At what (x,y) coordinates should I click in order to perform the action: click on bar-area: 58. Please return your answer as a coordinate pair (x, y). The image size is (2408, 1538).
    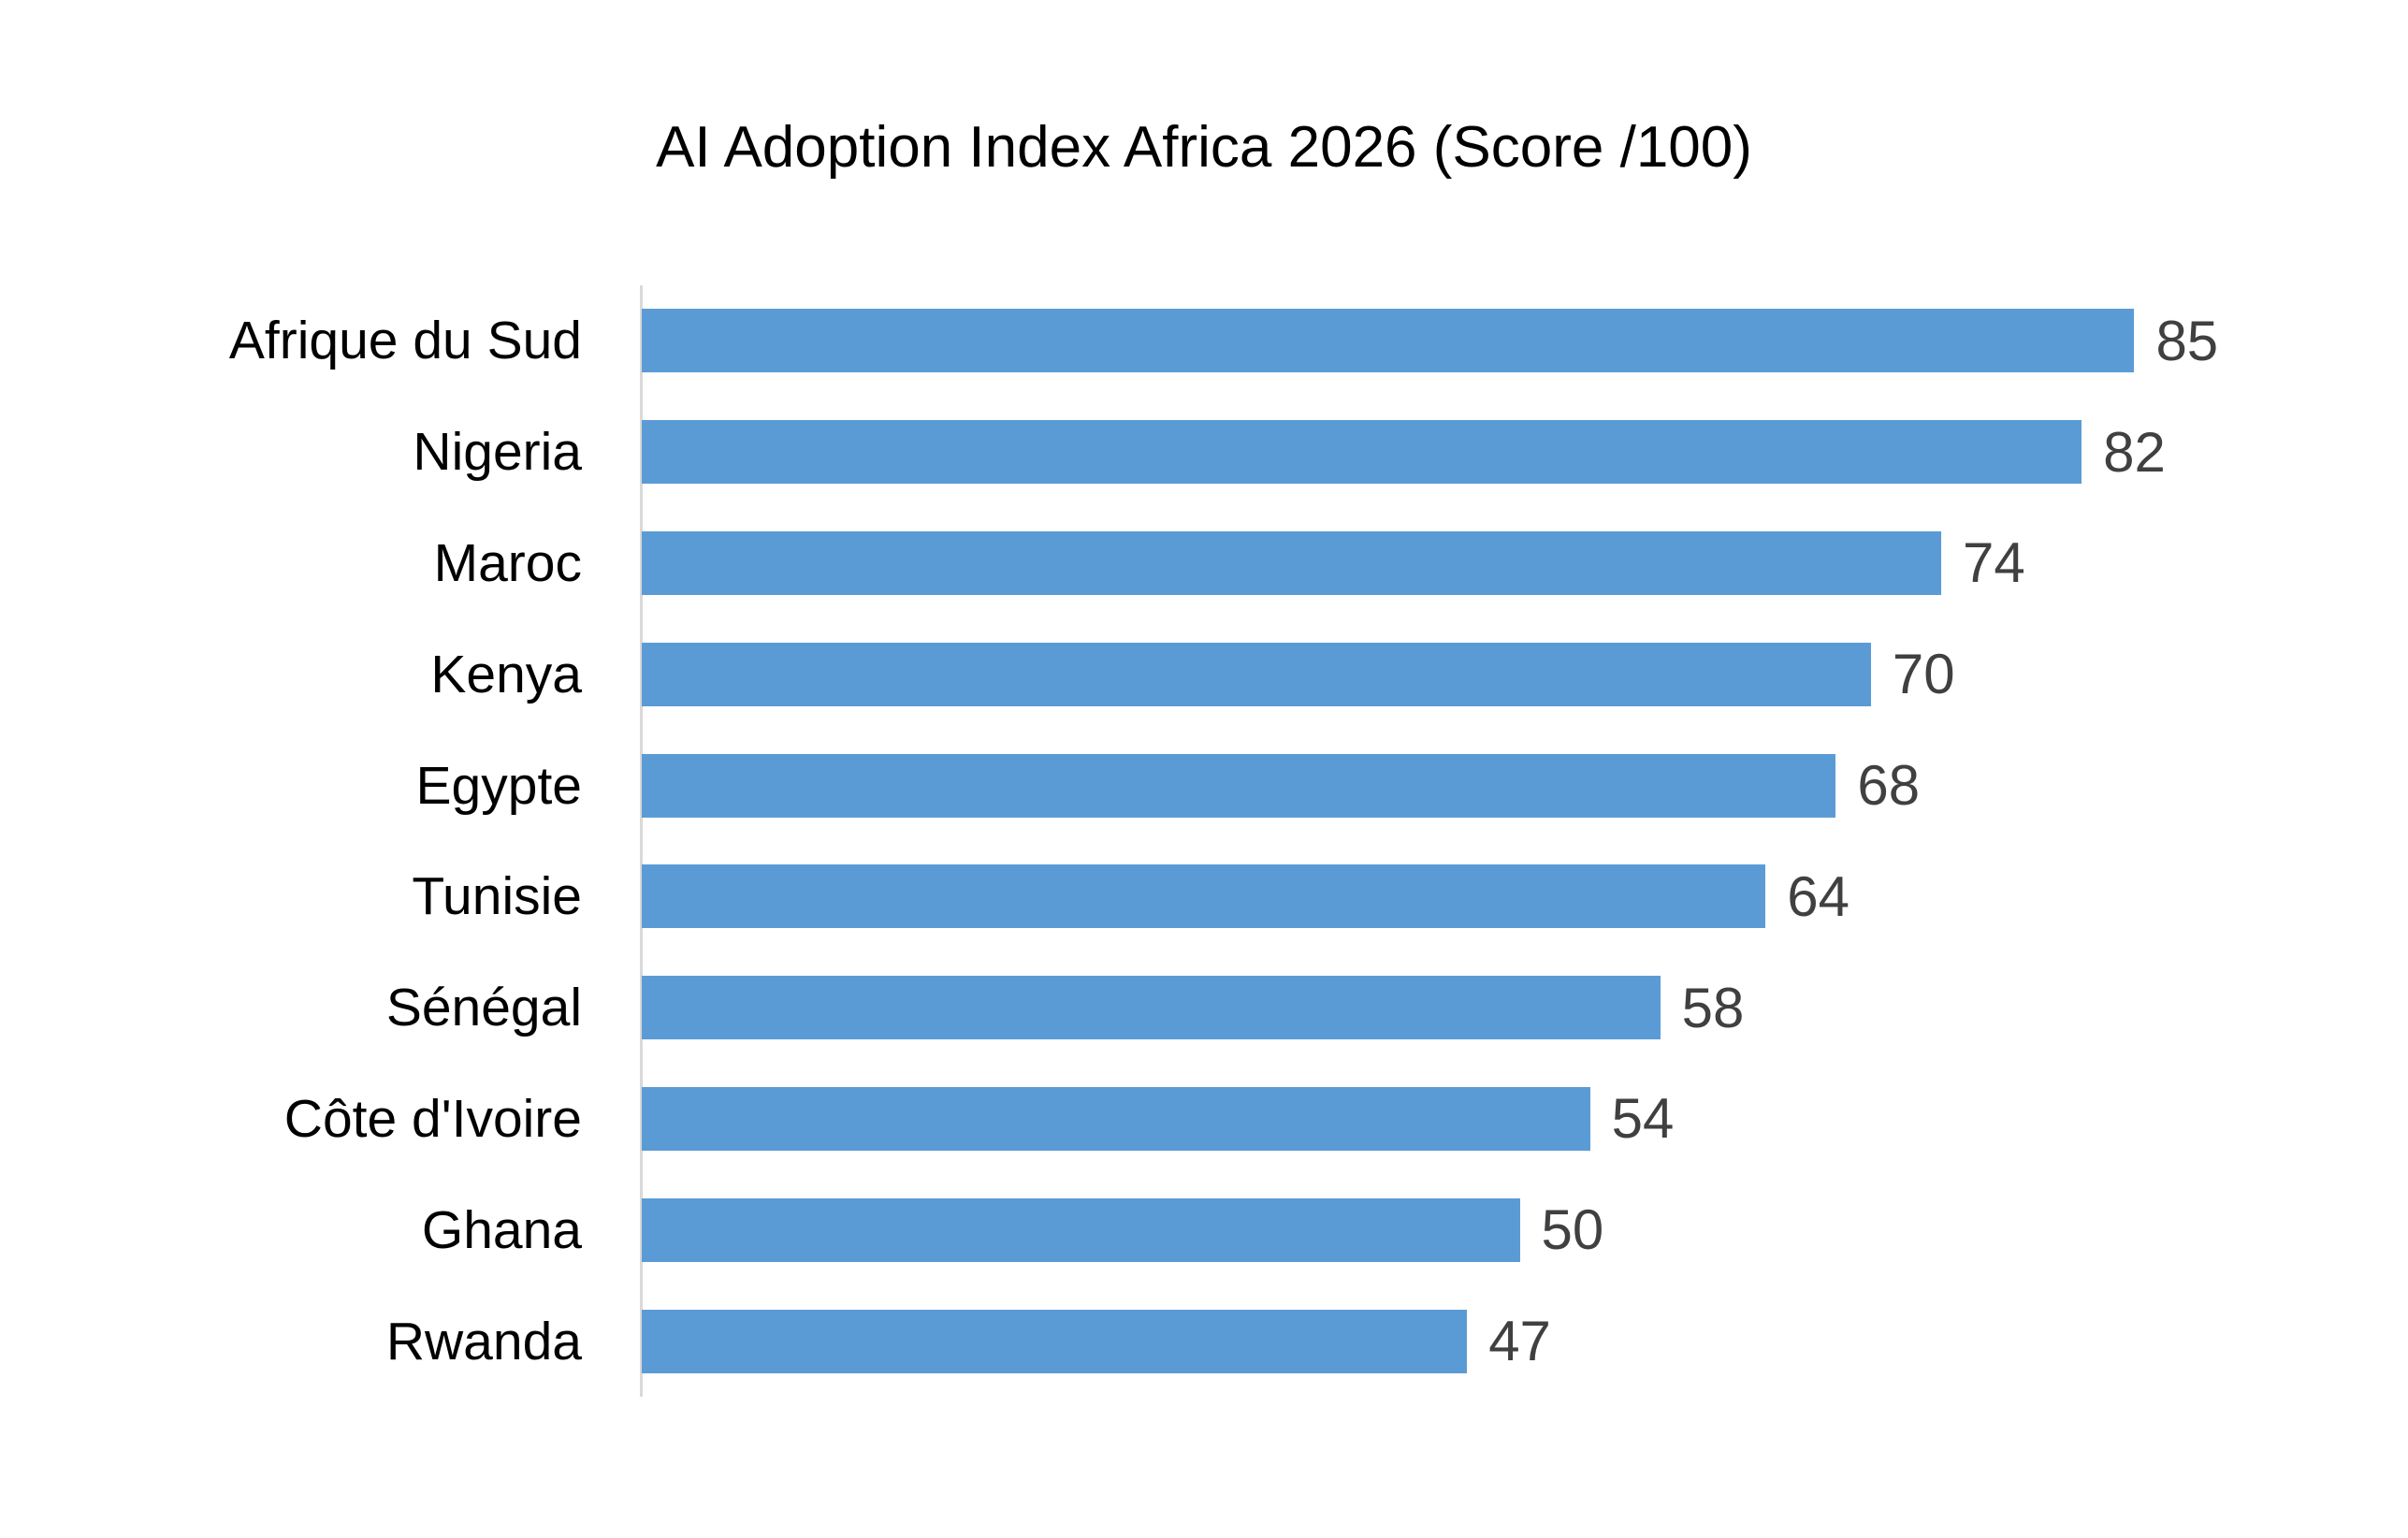
    Looking at the image, I should click on (1520, 1008).